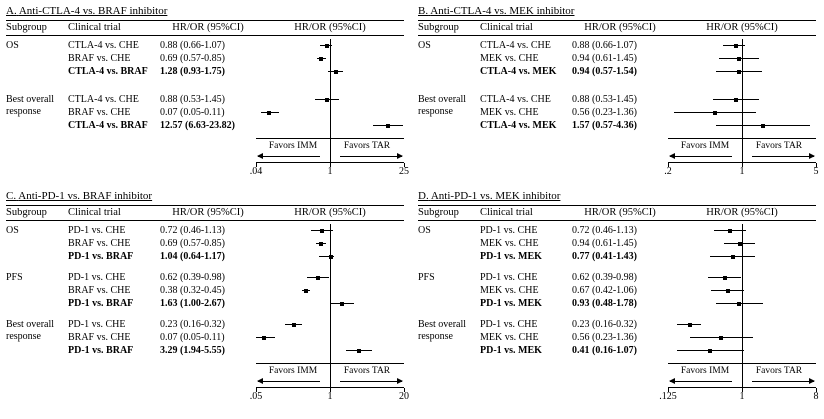 This screenshot has width=824, height=419. Describe the element at coordinates (511, 303) in the screenshot. I see `trial-label: PD-1 vs. MEK` at that location.